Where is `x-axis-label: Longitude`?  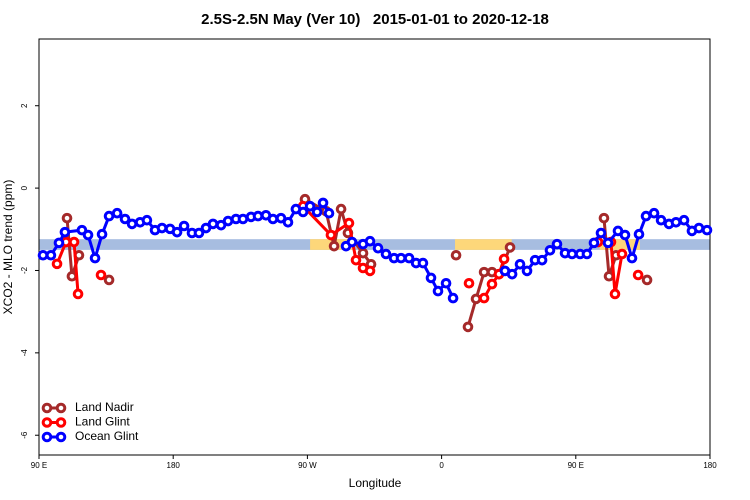
x-axis-label: Longitude is located at coordinates (375, 483).